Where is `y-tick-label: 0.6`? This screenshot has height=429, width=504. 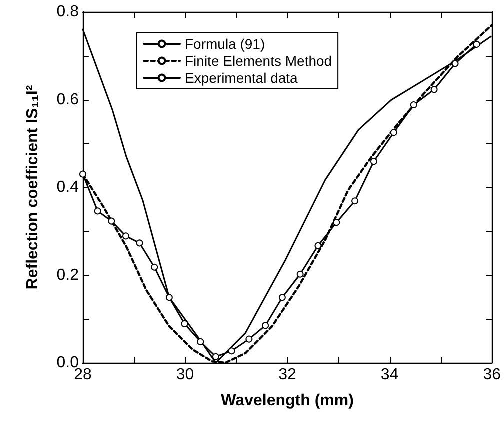 y-tick-label: 0.6 is located at coordinates (68, 99).